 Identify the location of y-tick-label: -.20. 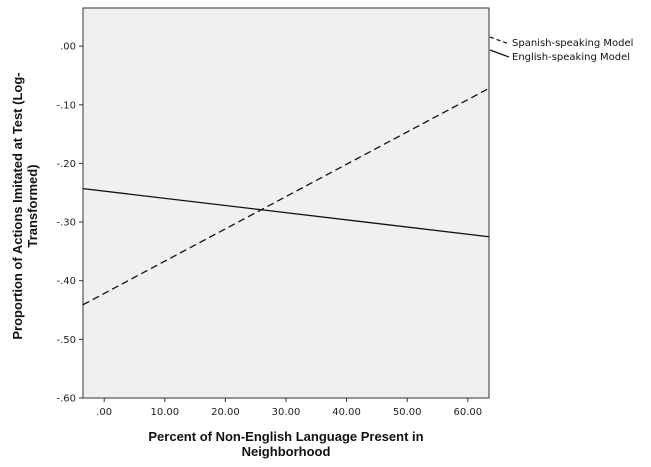
(66, 164).